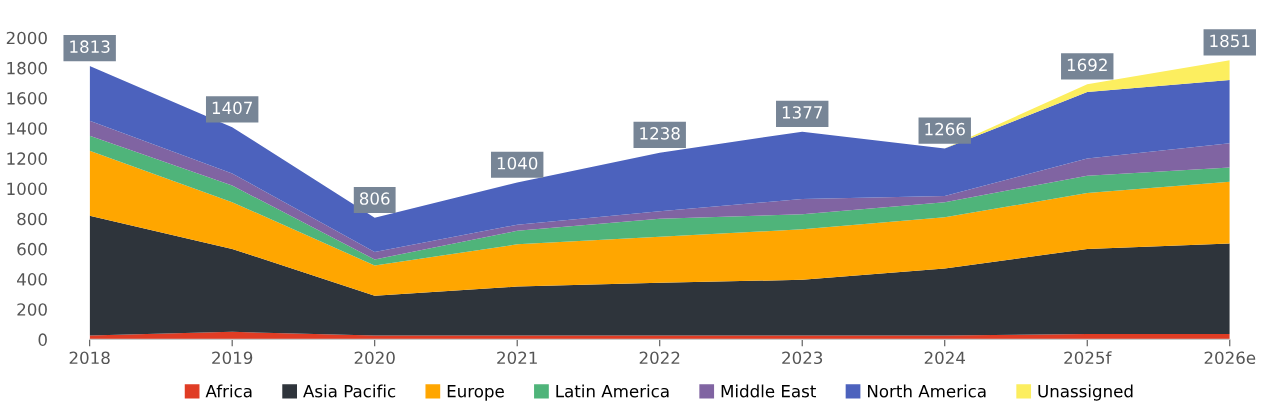 This screenshot has height=419, width=1281. Describe the element at coordinates (660, 133) in the screenshot. I see `total-label: 1238` at that location.